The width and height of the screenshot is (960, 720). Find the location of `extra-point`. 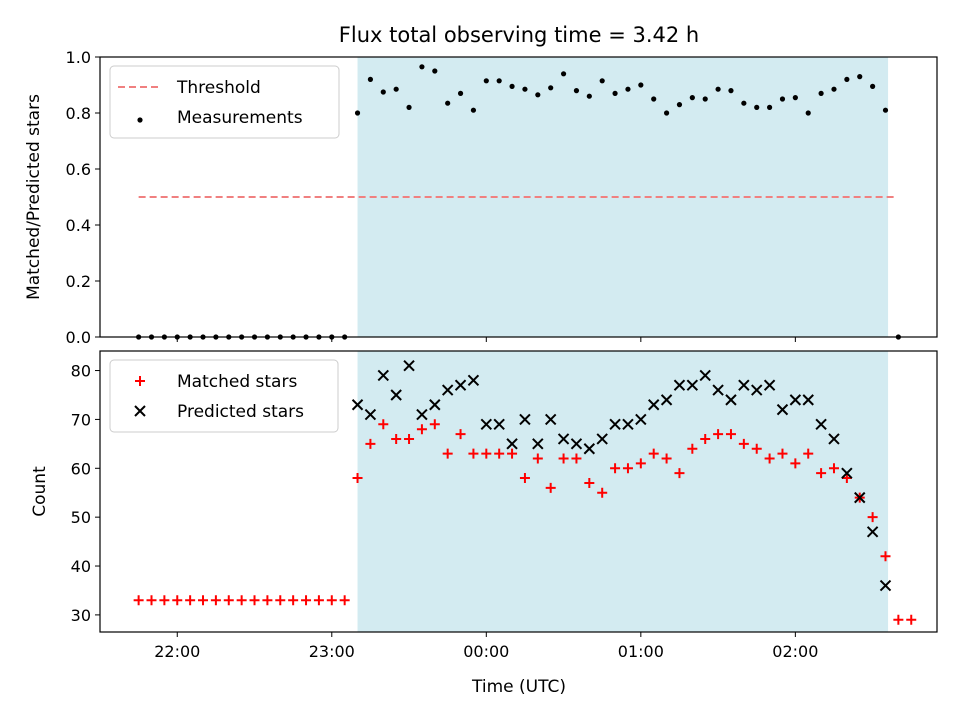

extra-point is located at coordinates (911, 619).